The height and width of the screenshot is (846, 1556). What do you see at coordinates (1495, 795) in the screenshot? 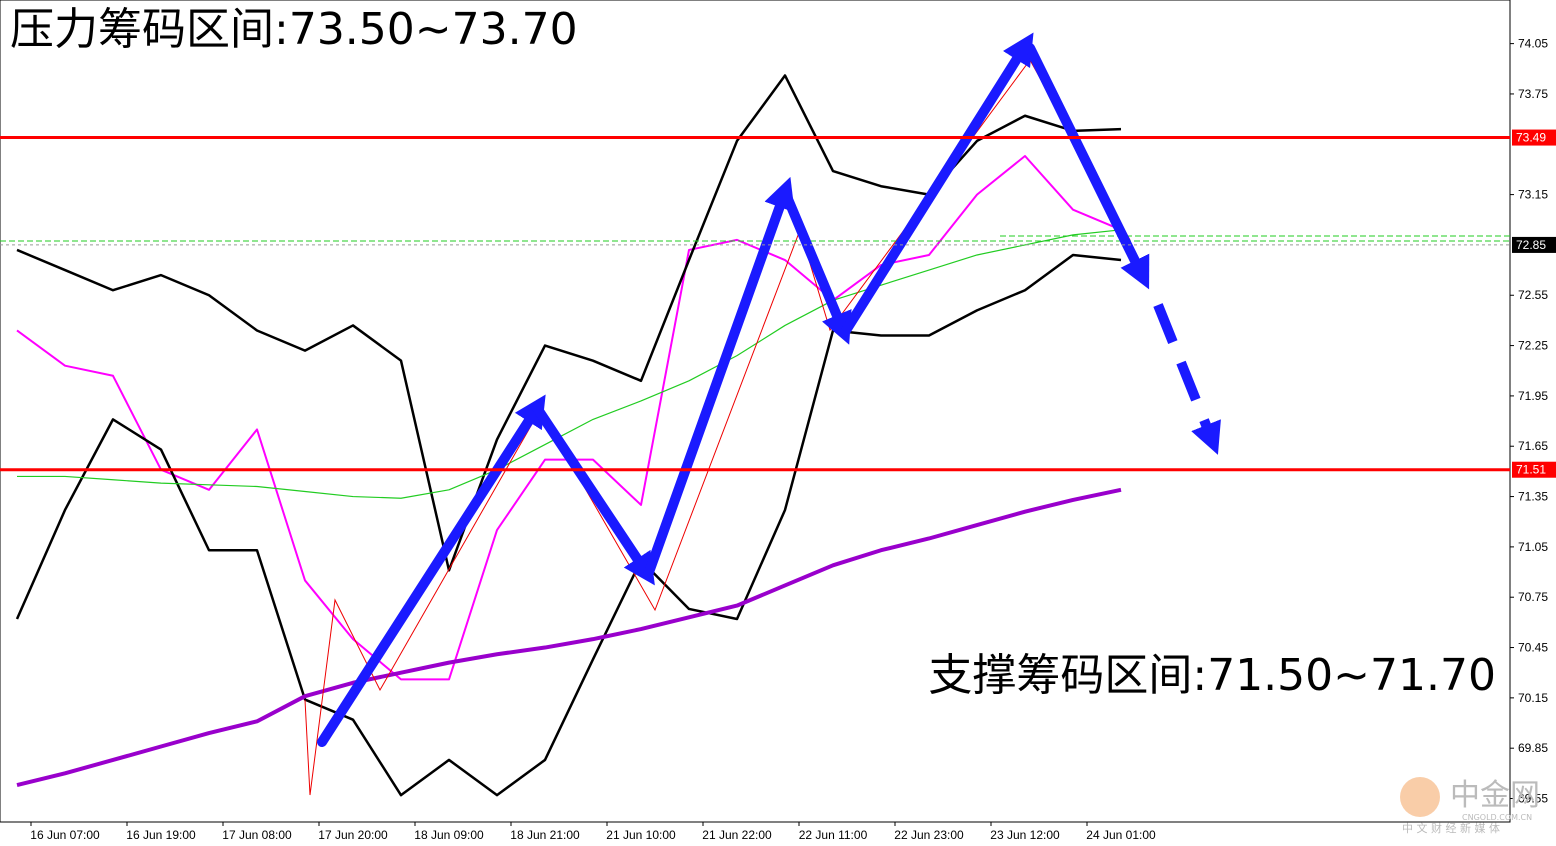
I see `watermark-name: 中金网` at bounding box center [1495, 795].